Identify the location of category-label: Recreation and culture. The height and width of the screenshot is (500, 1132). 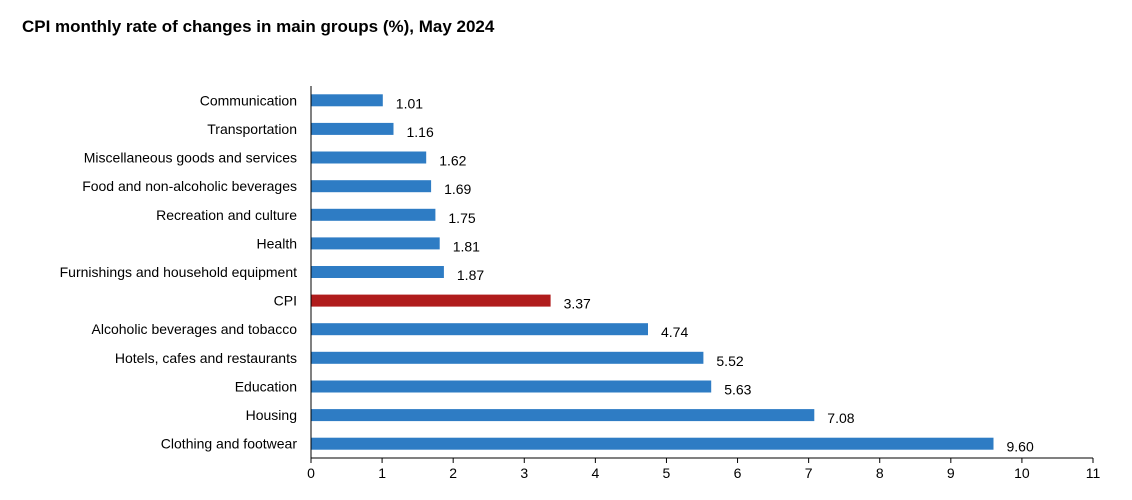
(226, 215).